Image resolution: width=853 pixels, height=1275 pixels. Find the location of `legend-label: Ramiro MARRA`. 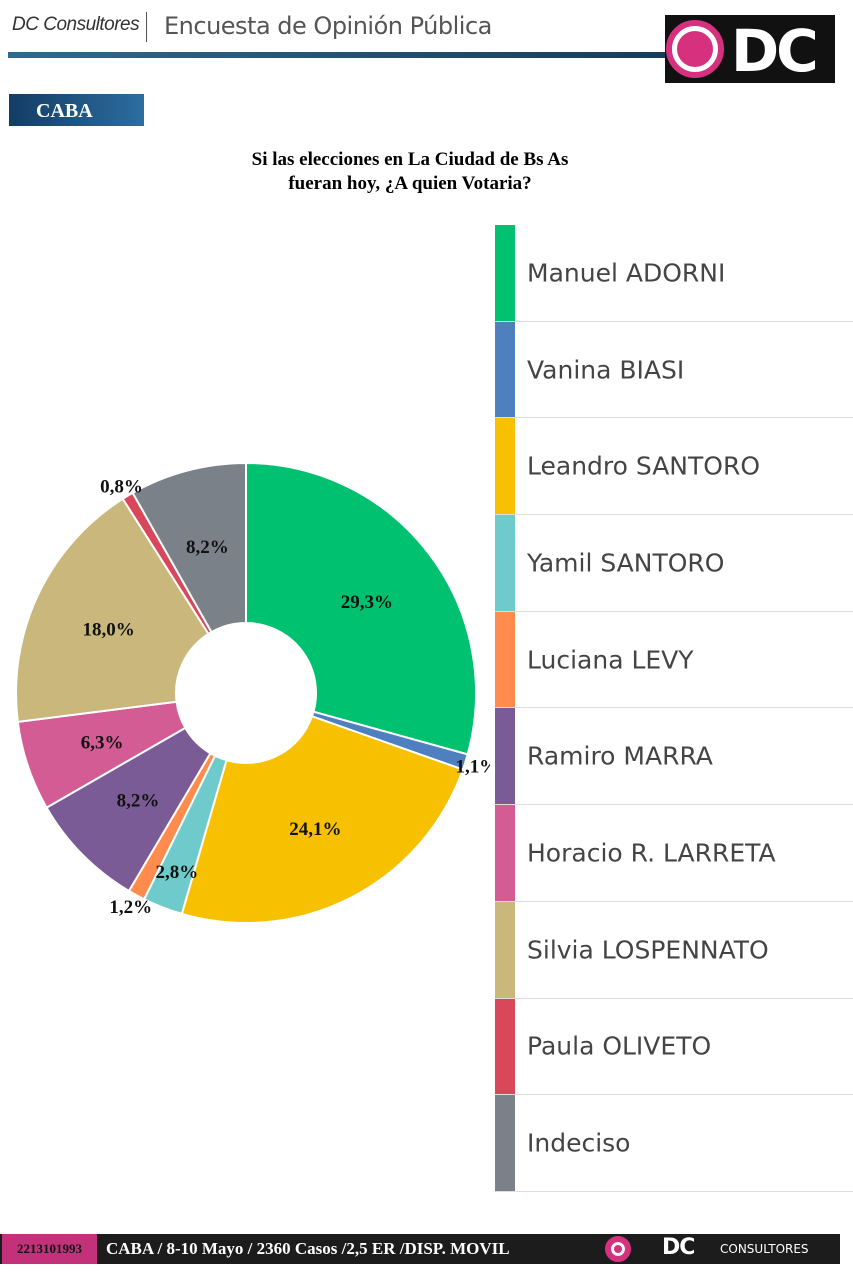

legend-label: Ramiro MARRA is located at coordinates (620, 756).